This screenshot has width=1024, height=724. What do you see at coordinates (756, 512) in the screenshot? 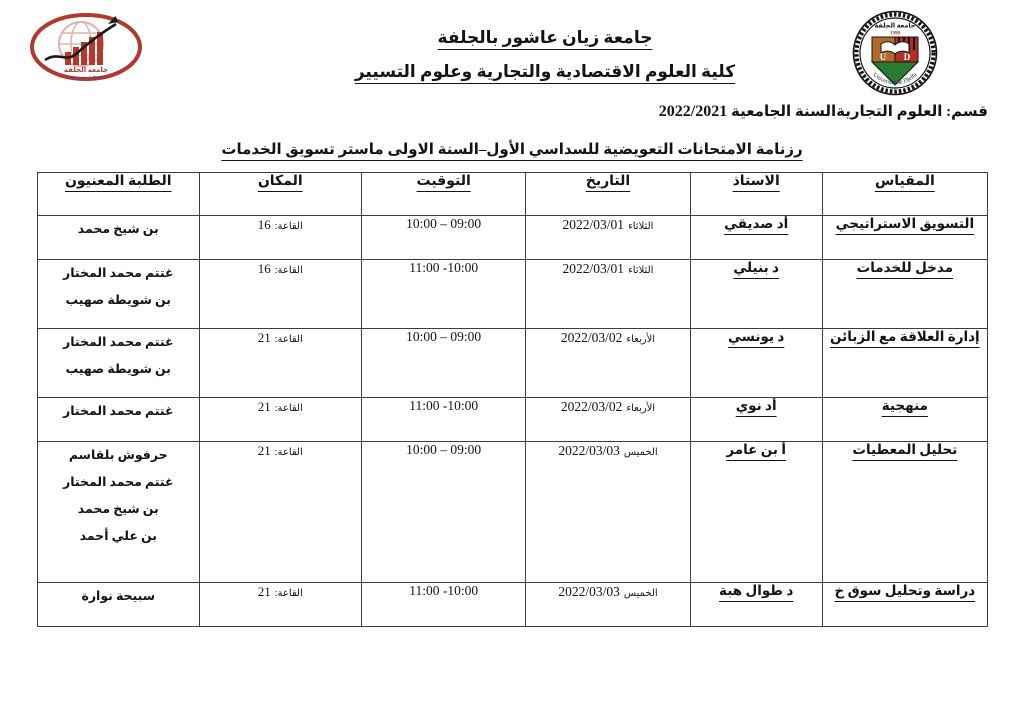
I see `professor-cell: أ بن عامر` at bounding box center [756, 512].